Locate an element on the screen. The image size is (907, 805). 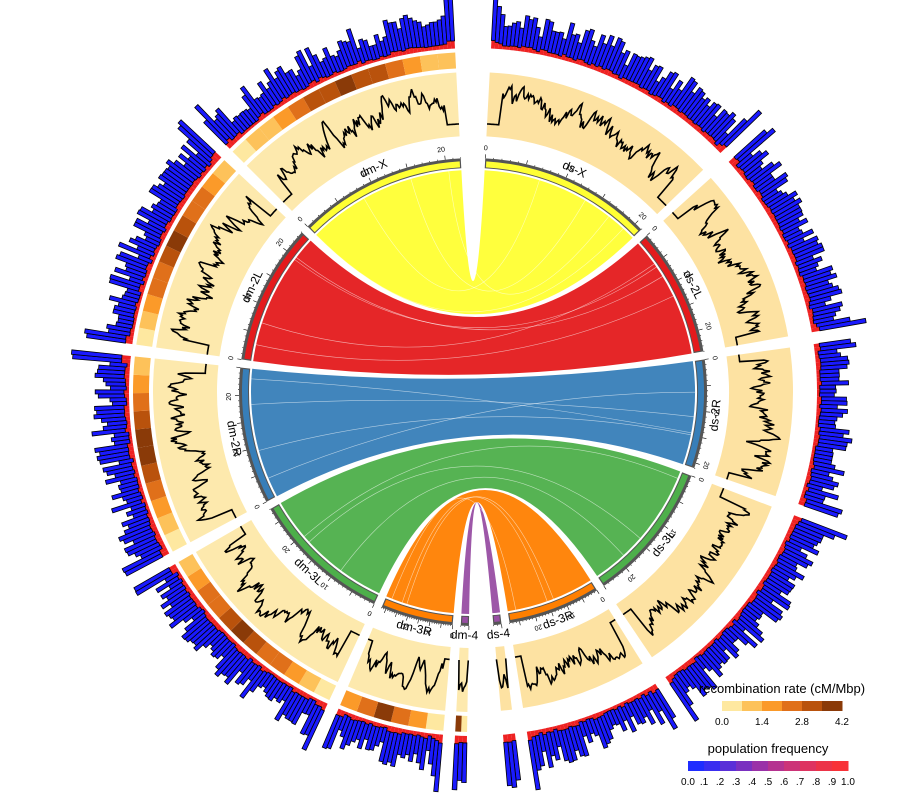
recombination-legend-tick: 1.4 is located at coordinates (762, 722).